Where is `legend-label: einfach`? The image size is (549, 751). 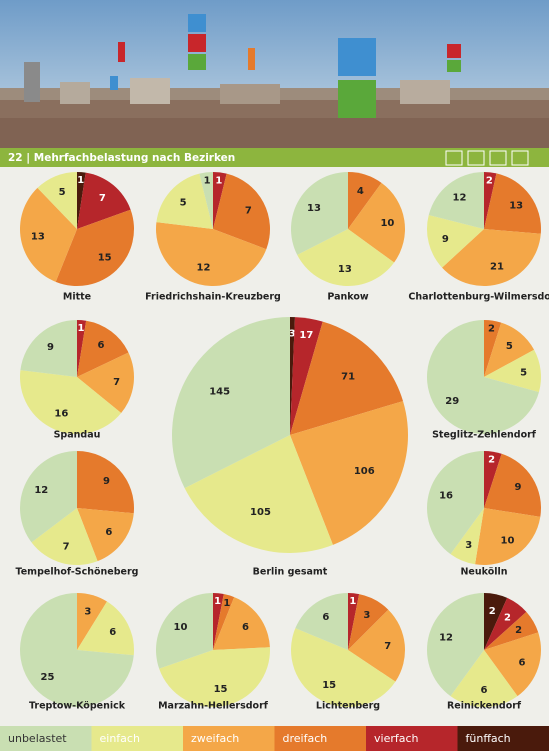 legend-label: einfach is located at coordinates (120, 738).